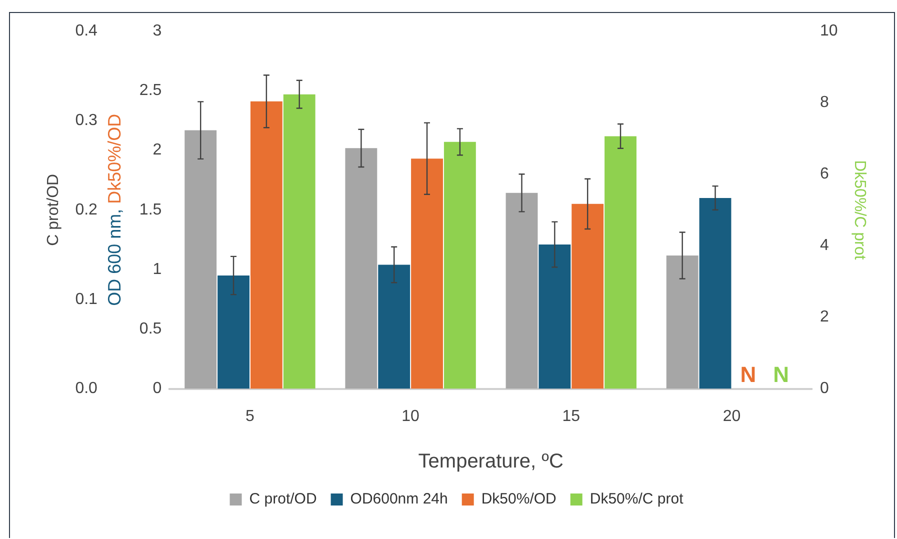 The width and height of the screenshot is (897, 539). Describe the element at coordinates (157, 389) in the screenshot. I see `y-tick-label: 0` at that location.